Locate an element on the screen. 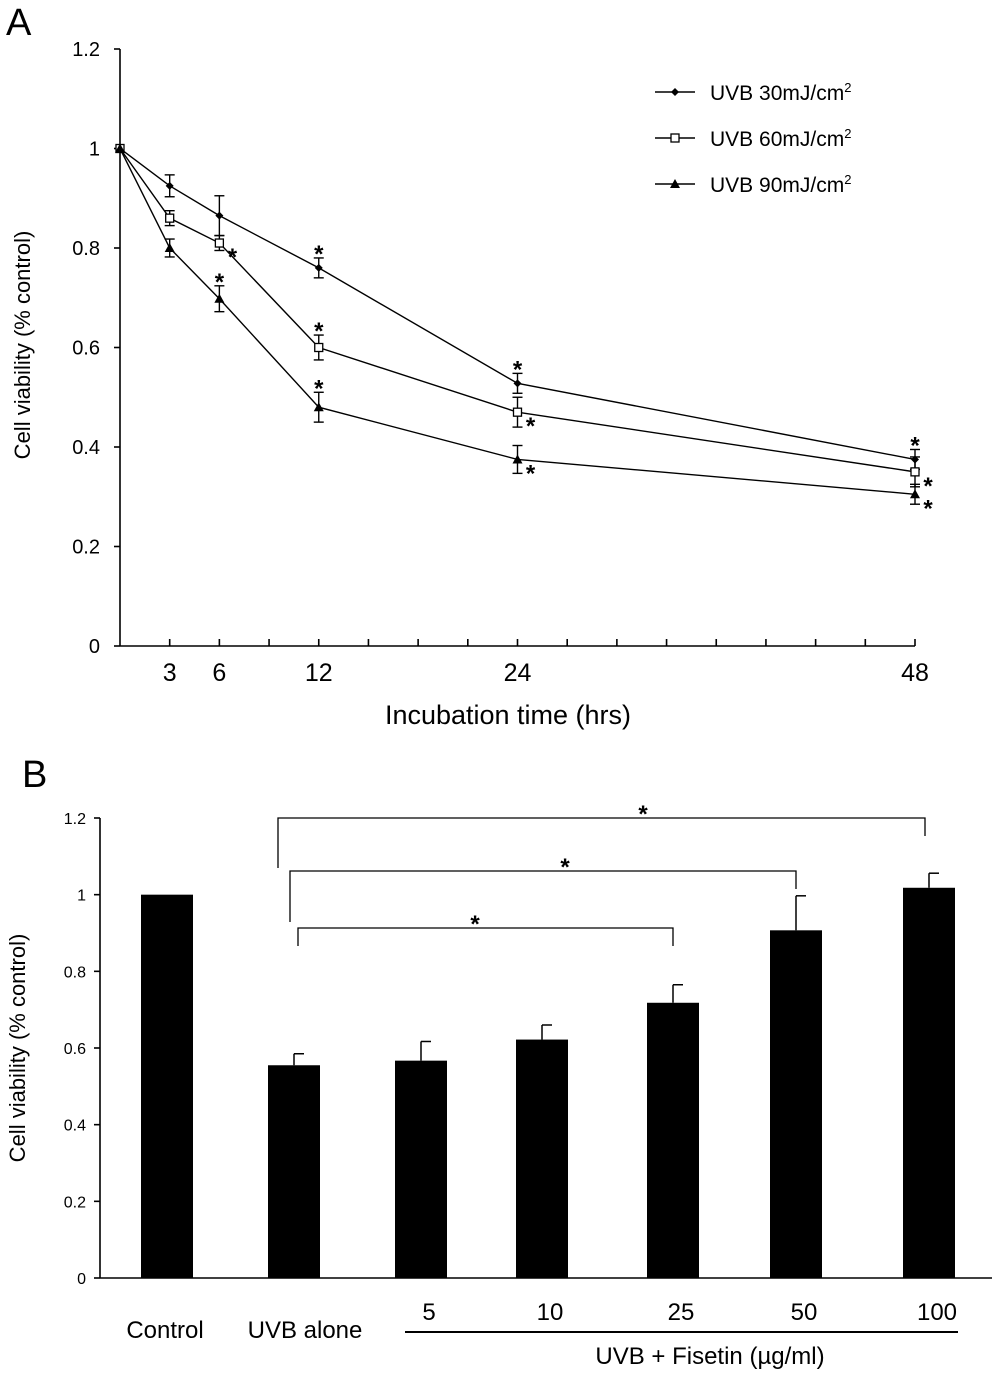 This screenshot has width=1000, height=1373. legend-label: UVB 90mJ/cm2 is located at coordinates (780, 184).